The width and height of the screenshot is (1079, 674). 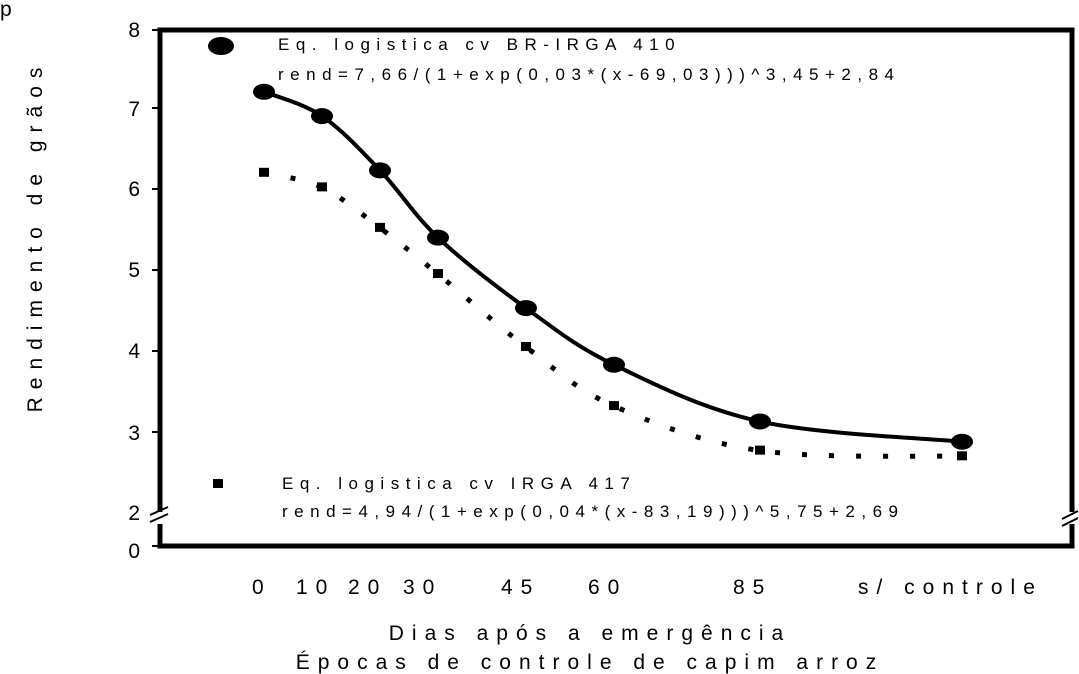 What do you see at coordinates (479, 44) in the screenshot?
I see `legend-label-series-1: Eq. logistica cv BR-IRGA 410` at bounding box center [479, 44].